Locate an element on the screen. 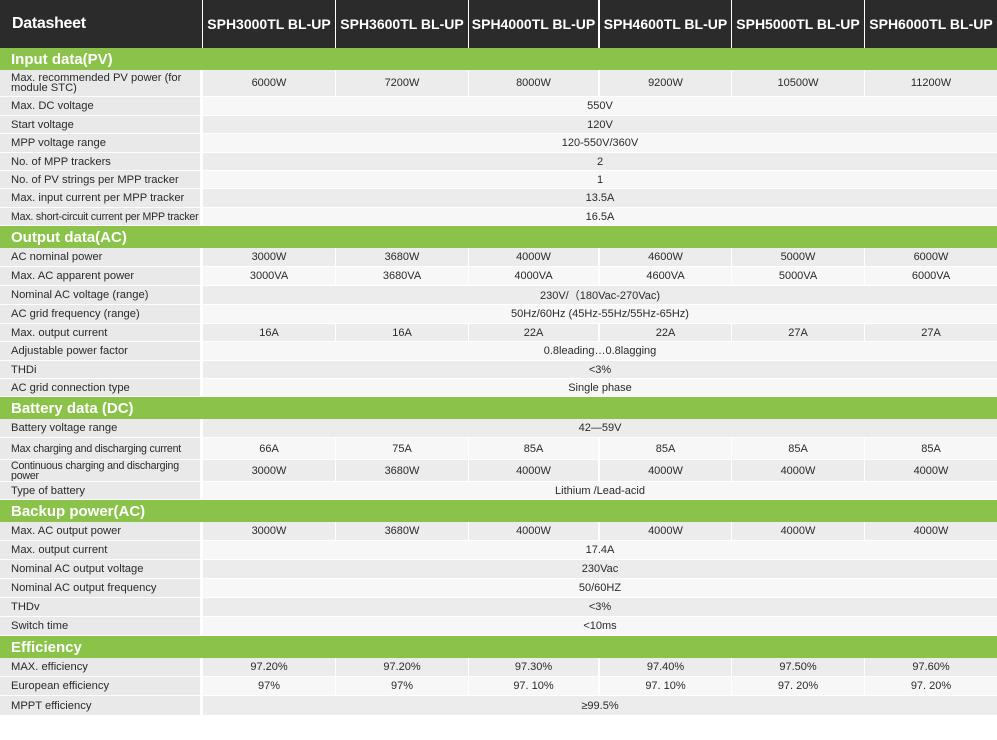  table-row: No. of MPP trackers 2 is located at coordinates (498, 161).